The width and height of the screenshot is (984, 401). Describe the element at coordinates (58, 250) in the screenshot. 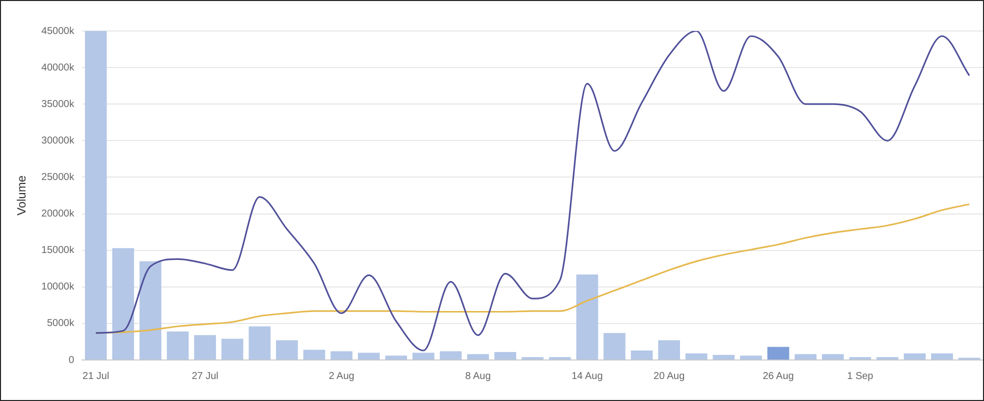

I see `y-tick-label: 15000k` at that location.